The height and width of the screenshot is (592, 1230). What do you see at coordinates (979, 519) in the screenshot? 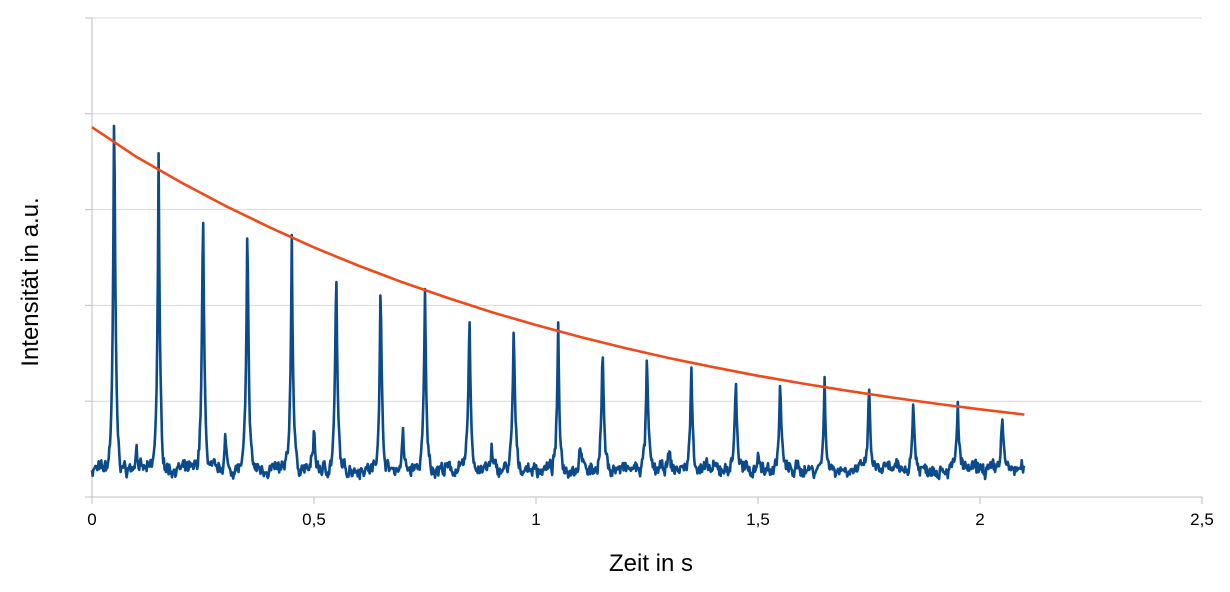
I see `x-tick-label: 2` at bounding box center [979, 519].